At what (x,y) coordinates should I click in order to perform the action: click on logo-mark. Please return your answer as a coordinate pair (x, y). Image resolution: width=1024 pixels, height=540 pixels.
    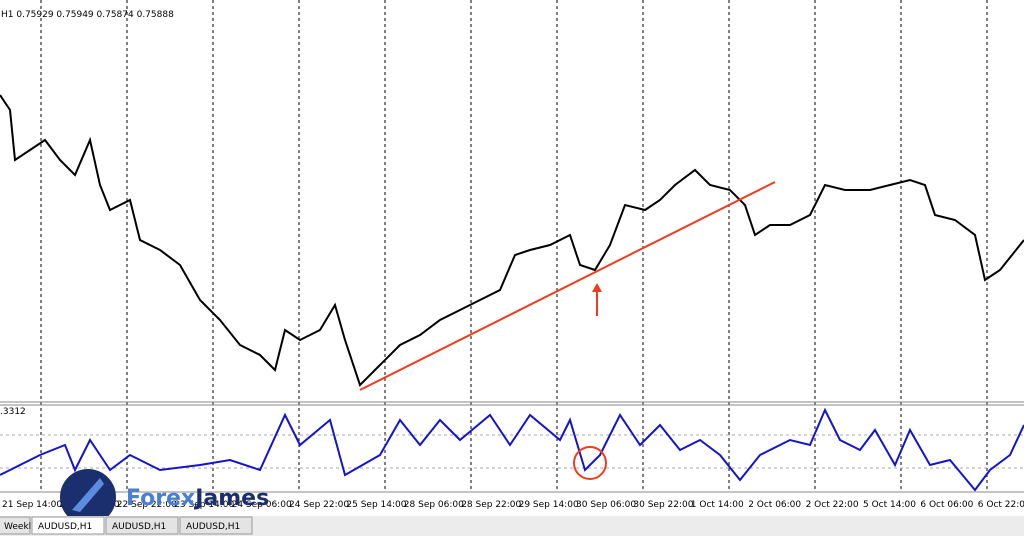
    Looking at the image, I should click on (88, 495).